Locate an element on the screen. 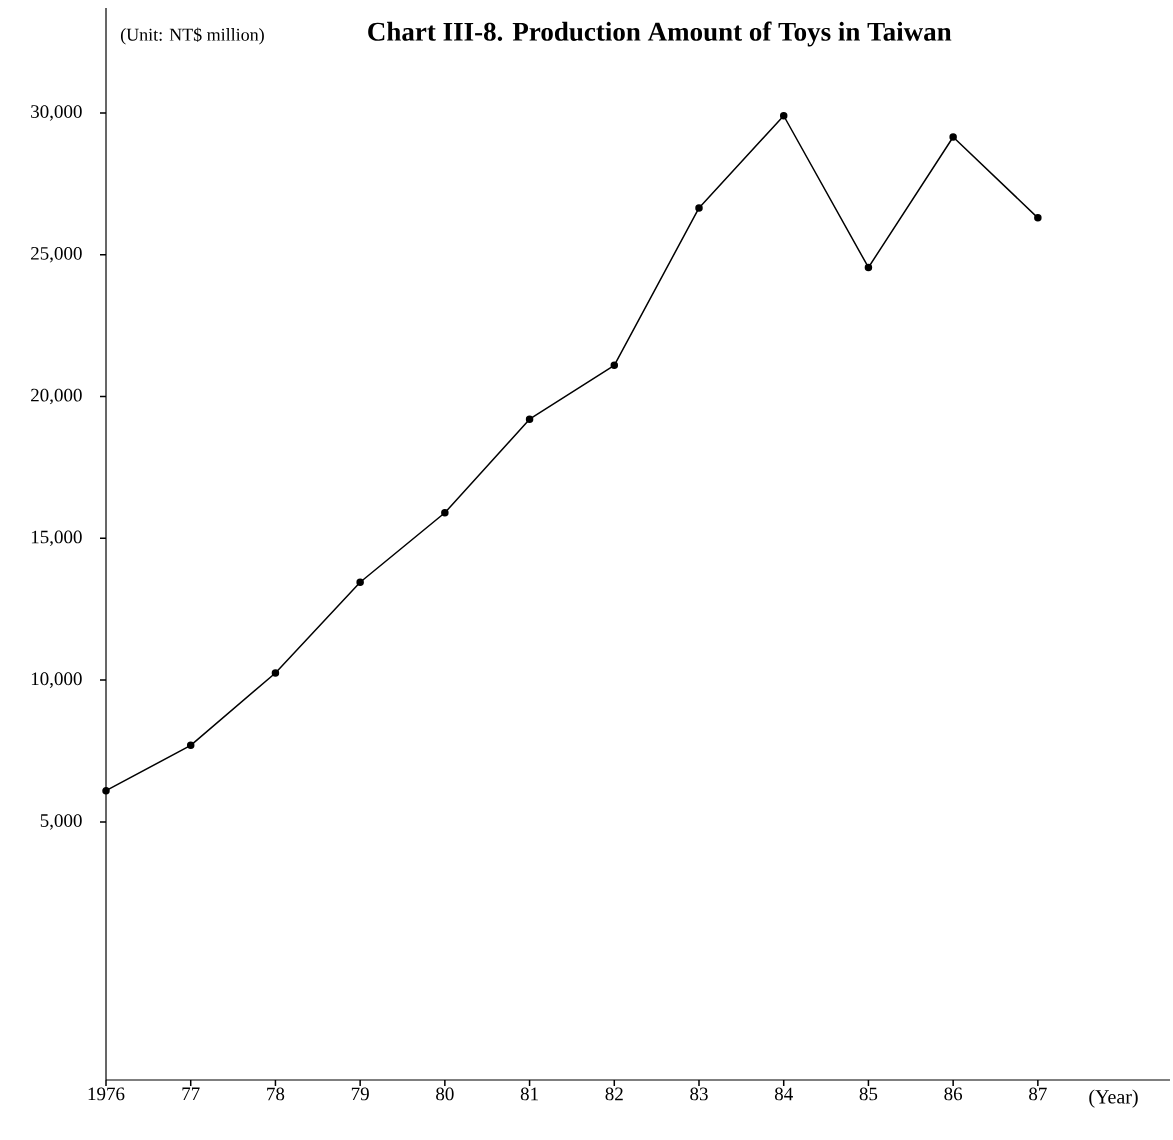 The image size is (1173, 1140). y-tick-label: 30,000 is located at coordinates (56, 113).